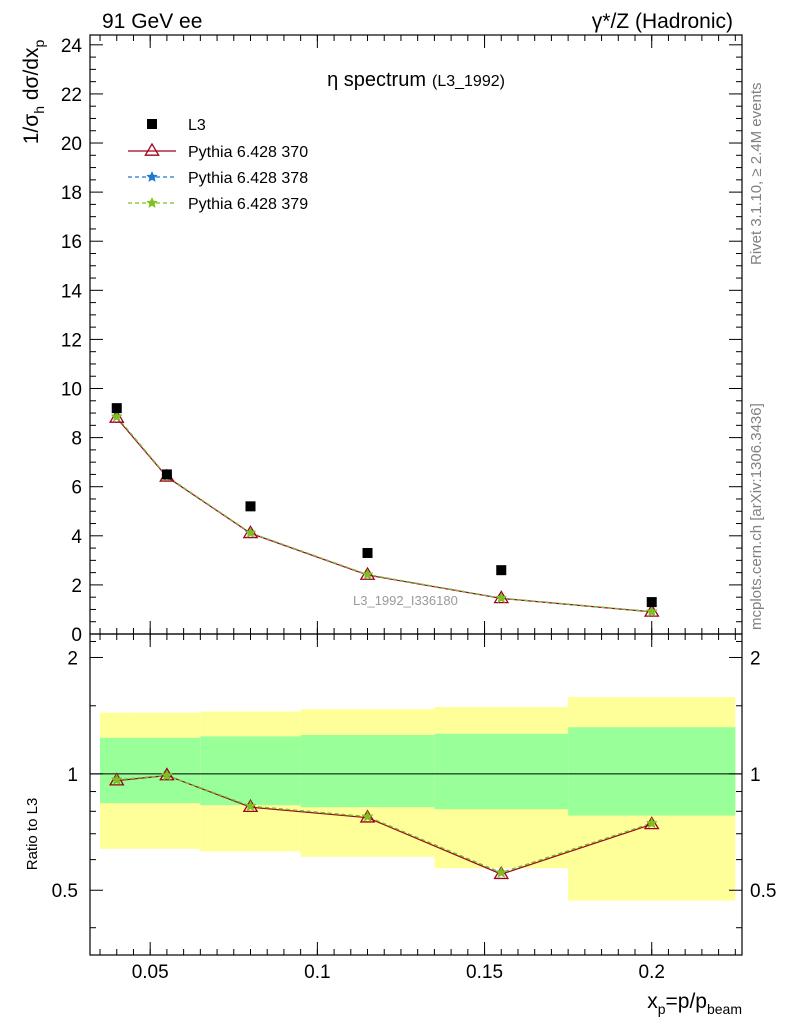 The width and height of the screenshot is (786, 1029). What do you see at coordinates (71, 95) in the screenshot?
I see `y-tick-label: 22` at bounding box center [71, 95].